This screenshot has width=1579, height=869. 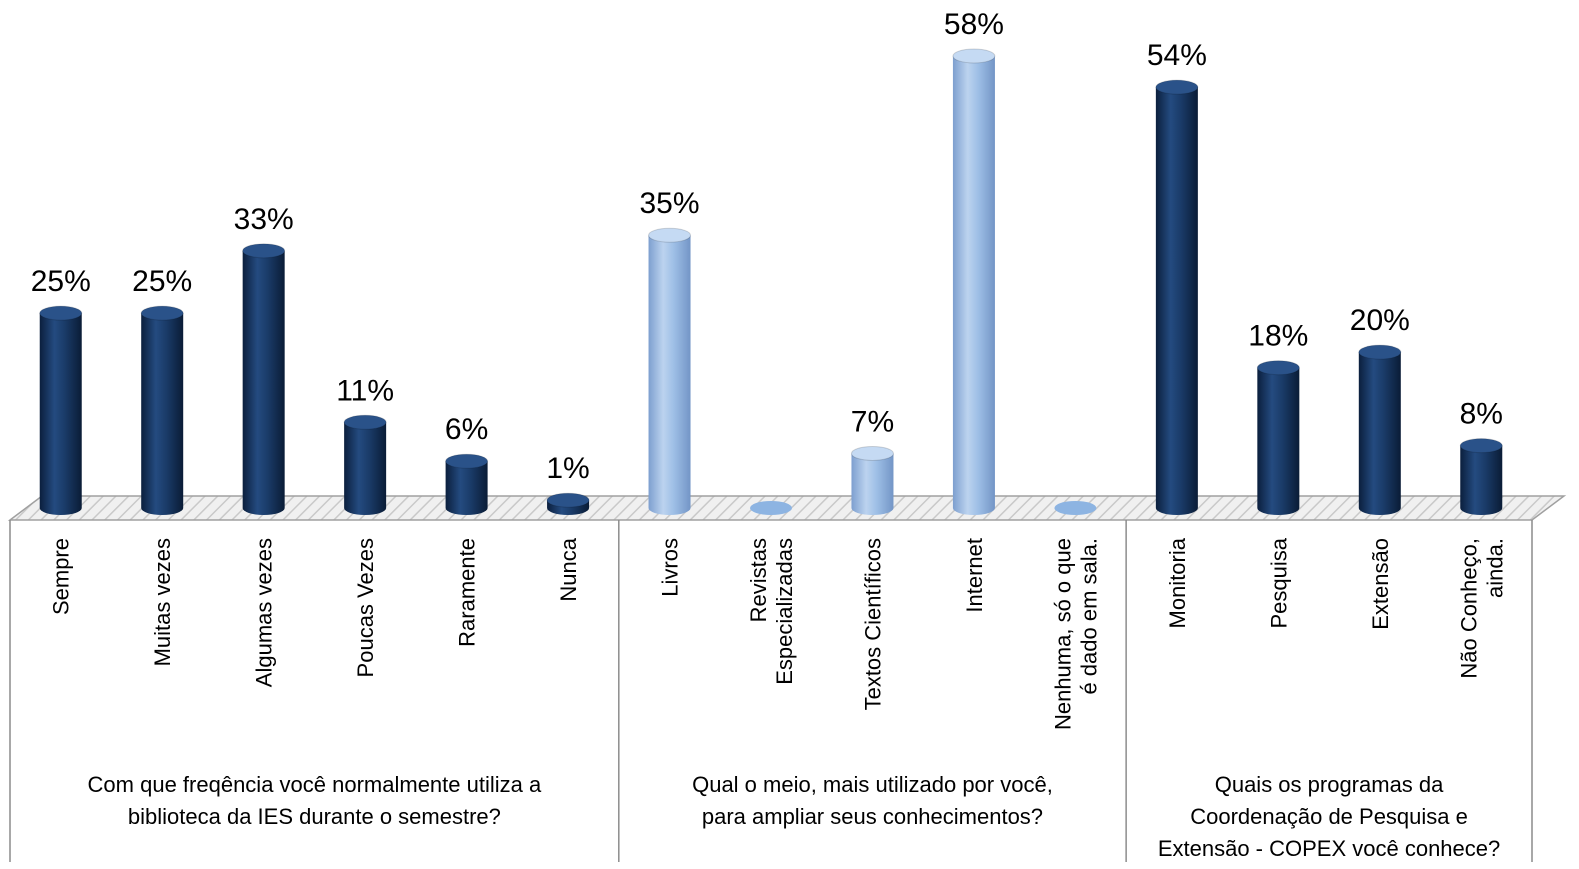 I want to click on category-label: Pesquisa, so click(x=1278, y=582).